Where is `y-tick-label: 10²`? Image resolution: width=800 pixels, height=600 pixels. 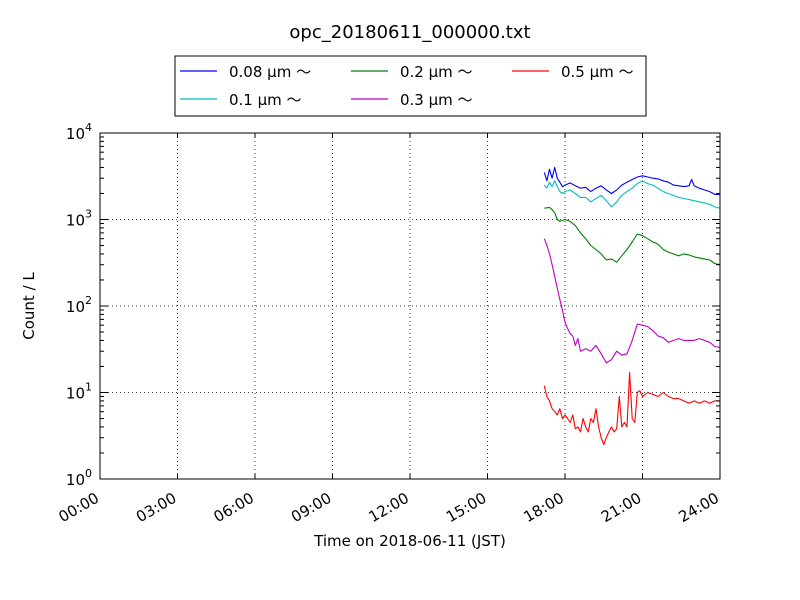
y-tick-label: 10² is located at coordinates (79, 305).